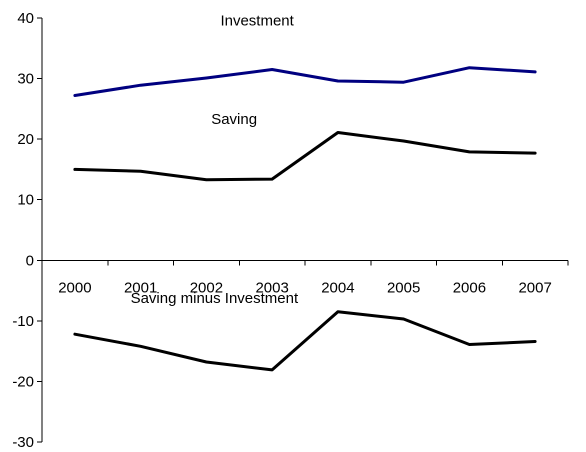 The image size is (586, 452). What do you see at coordinates (305, 156) in the screenshot?
I see `series-line-saving` at bounding box center [305, 156].